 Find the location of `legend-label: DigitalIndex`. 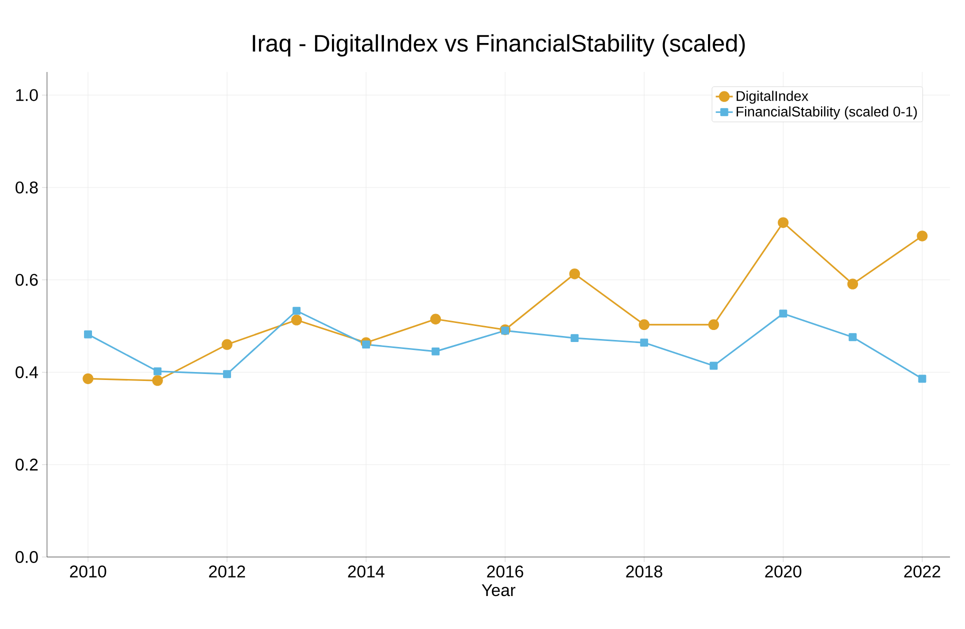

legend-label: DigitalIndex is located at coordinates (772, 97).